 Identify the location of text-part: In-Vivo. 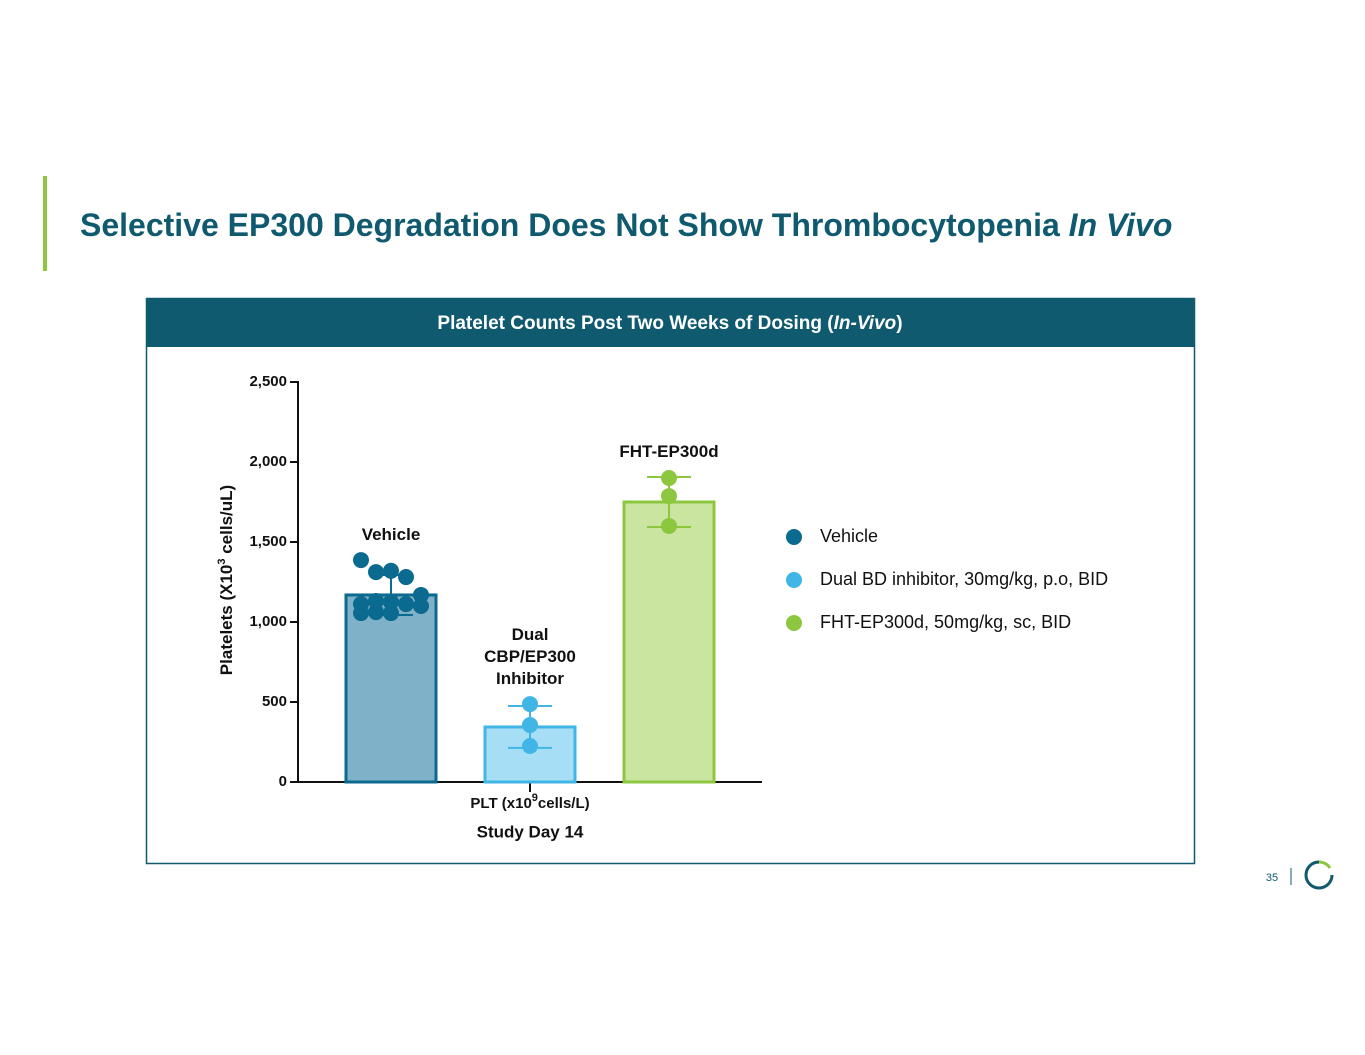
(865, 323).